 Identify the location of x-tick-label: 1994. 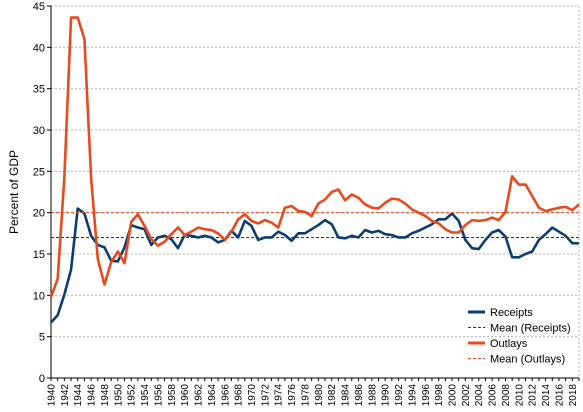
(412, 395).